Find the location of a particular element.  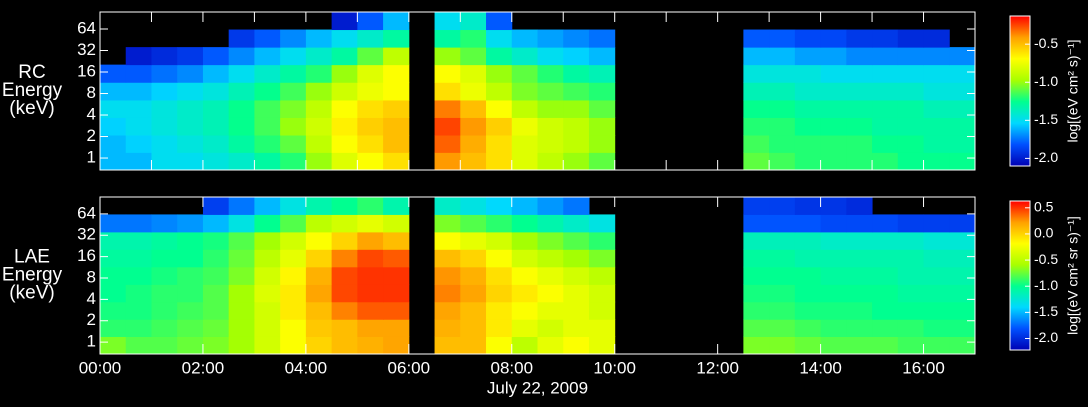

y-tick-label: 8 is located at coordinates (91, 276).